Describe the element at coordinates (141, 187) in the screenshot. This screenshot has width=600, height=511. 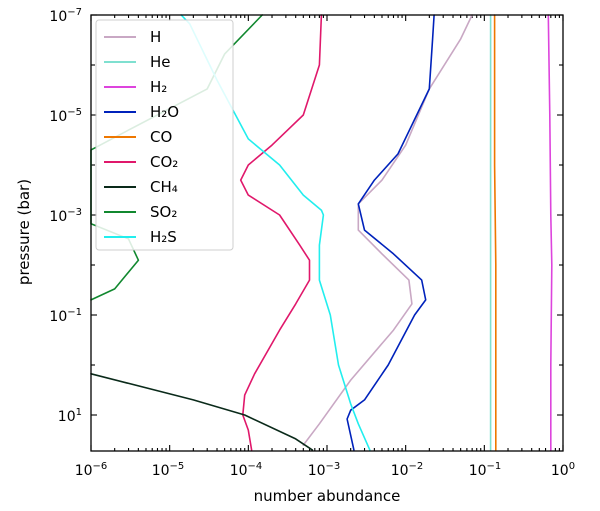
I see `legend-item-ch4: CH₄` at that location.